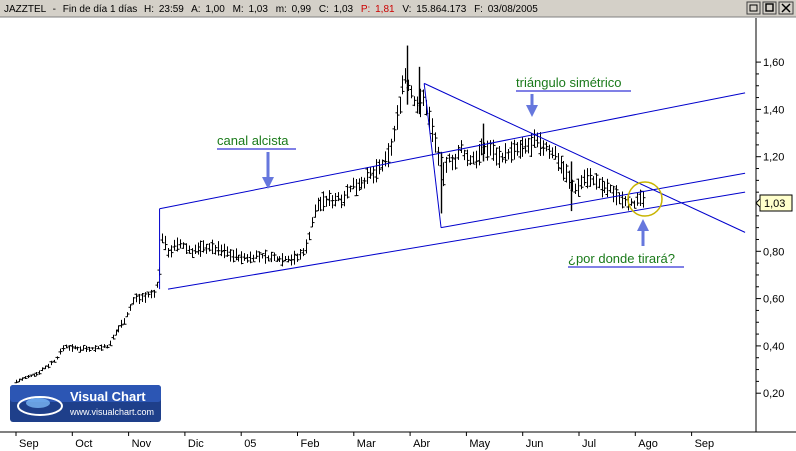  I want to click on x-tick-label: Jul, so click(589, 444).